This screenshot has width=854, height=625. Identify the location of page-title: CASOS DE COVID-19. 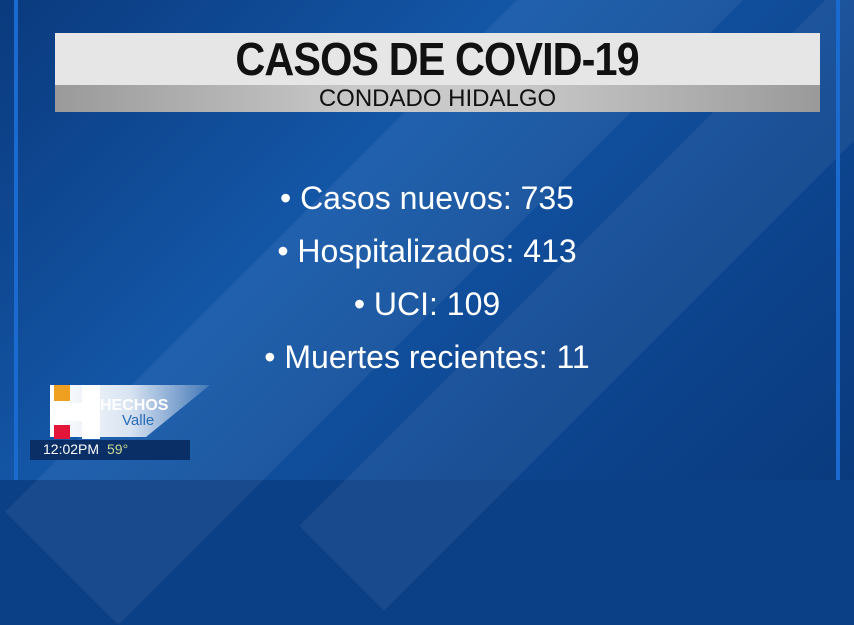
(437, 59).